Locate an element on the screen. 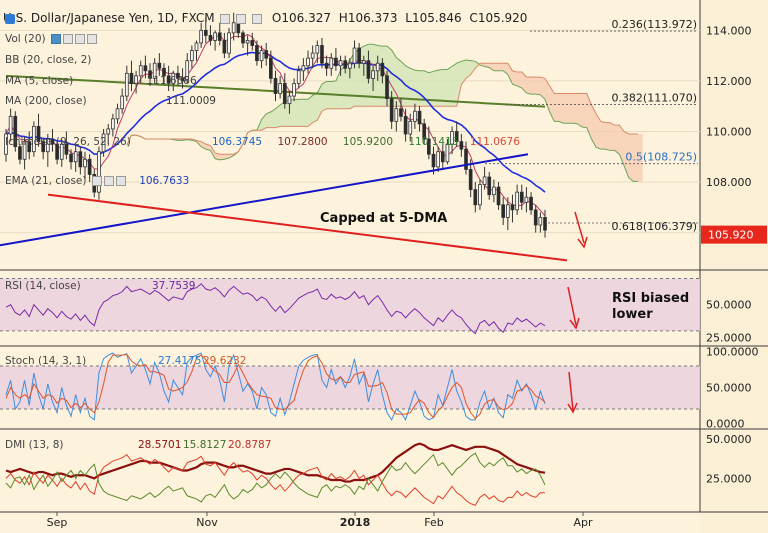 Image resolution: width=768 pixels, height=533 pixels. indicator-ma5: MA (5, close) 111.6686 is located at coordinates (101, 81).